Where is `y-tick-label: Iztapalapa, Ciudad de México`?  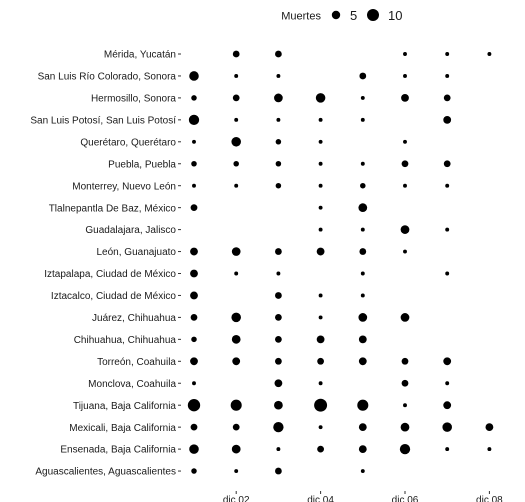
y-tick-label: Iztapalapa, Ciudad de México is located at coordinates (110, 274).